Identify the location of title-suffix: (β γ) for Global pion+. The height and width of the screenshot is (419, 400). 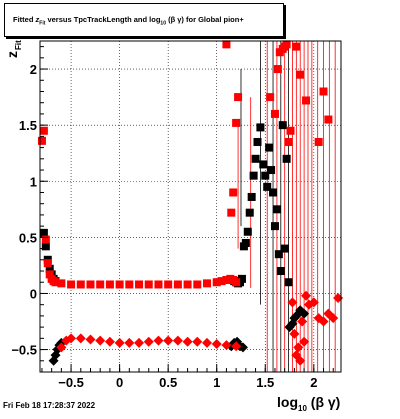
(206, 19).